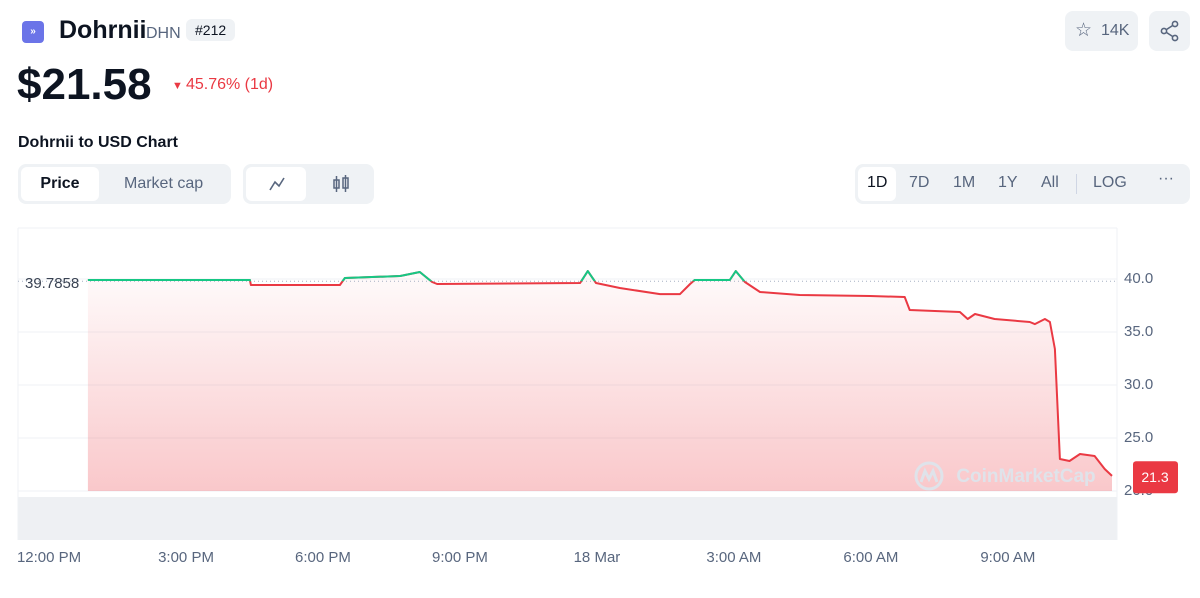  I want to click on coin-name: Dohrnii, so click(103, 30).